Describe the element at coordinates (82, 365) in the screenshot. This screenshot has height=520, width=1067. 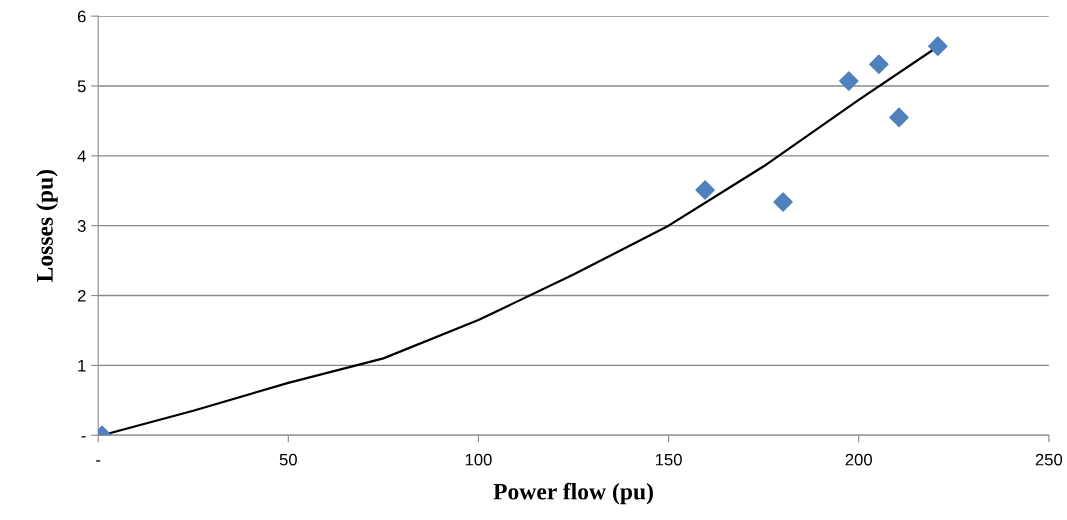
I see `y-tick-label: 1` at that location.